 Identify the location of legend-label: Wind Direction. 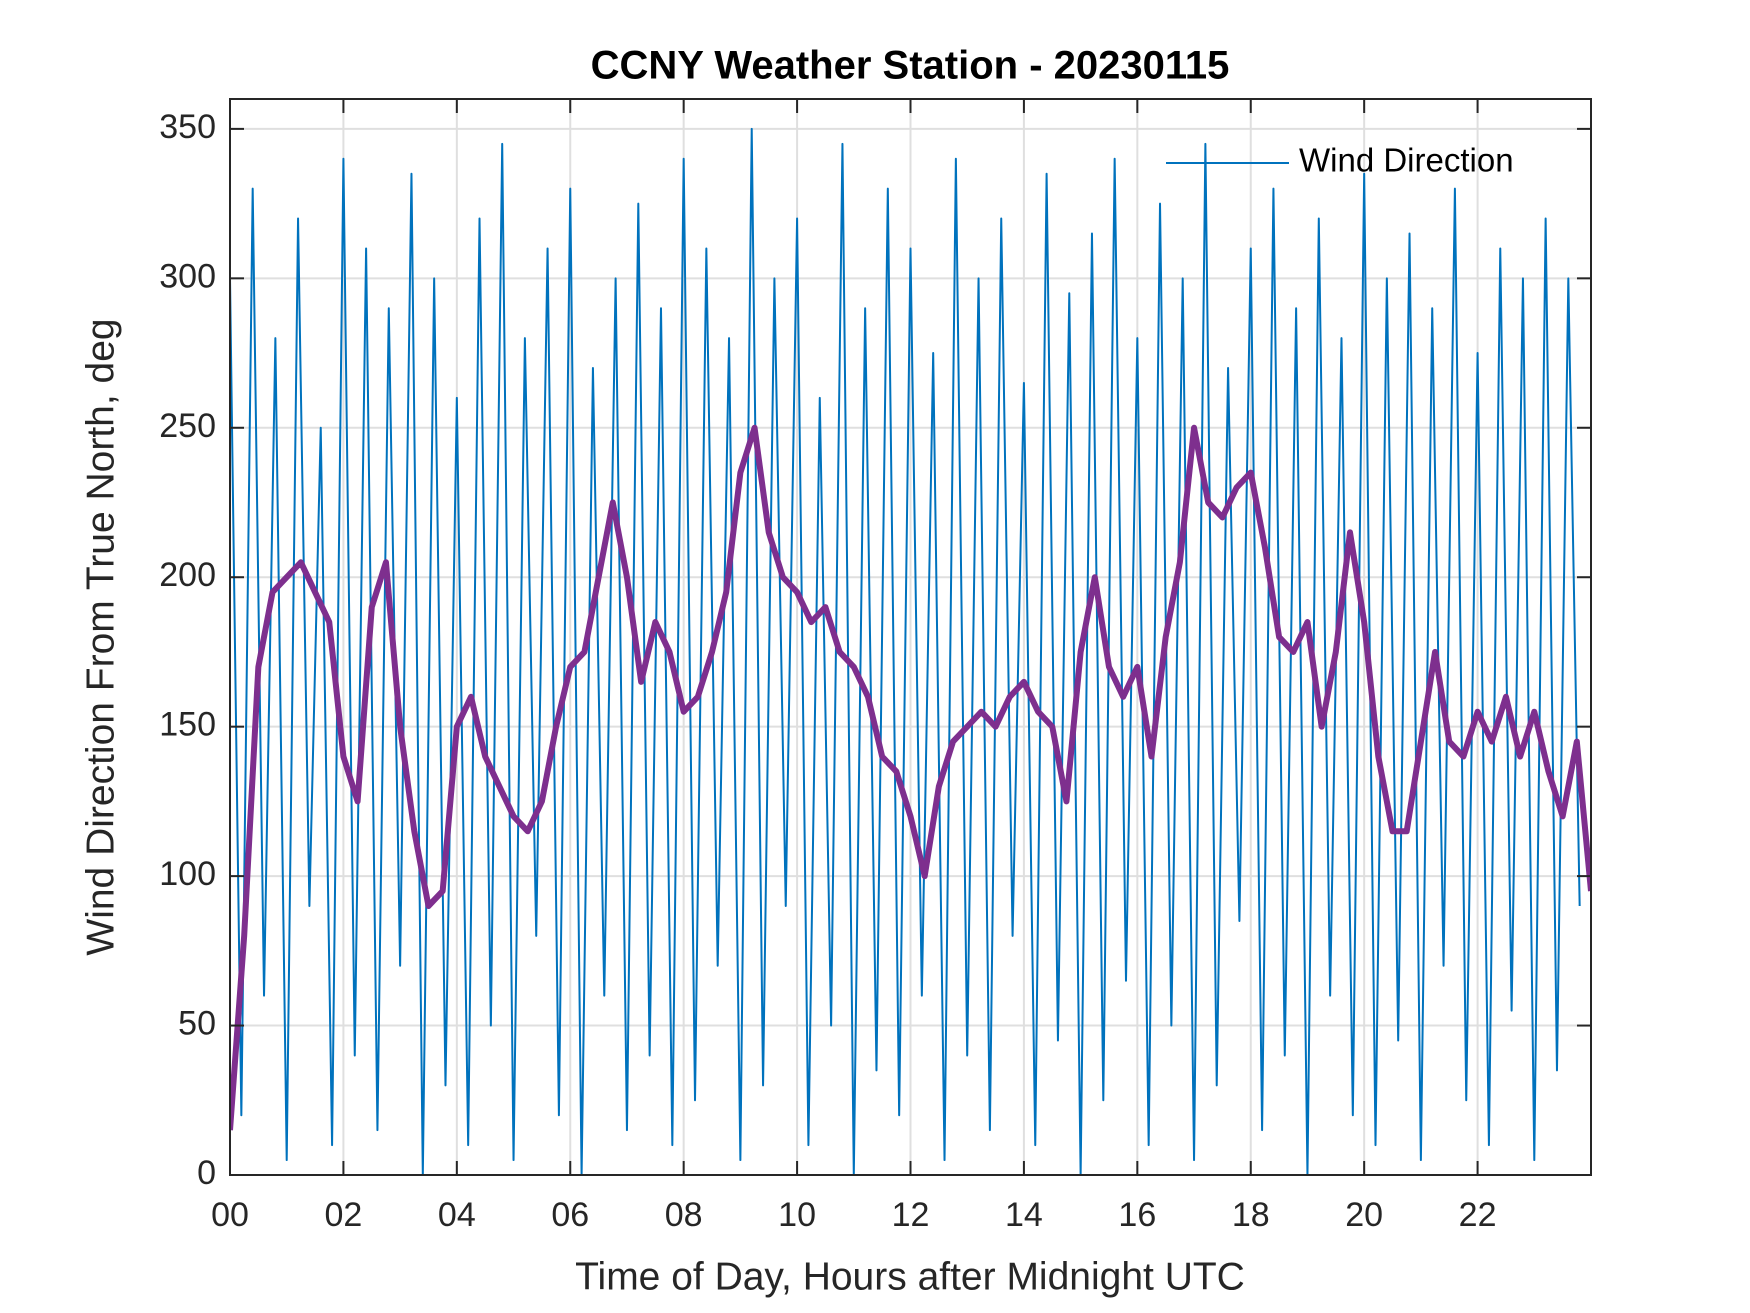
(1406, 160).